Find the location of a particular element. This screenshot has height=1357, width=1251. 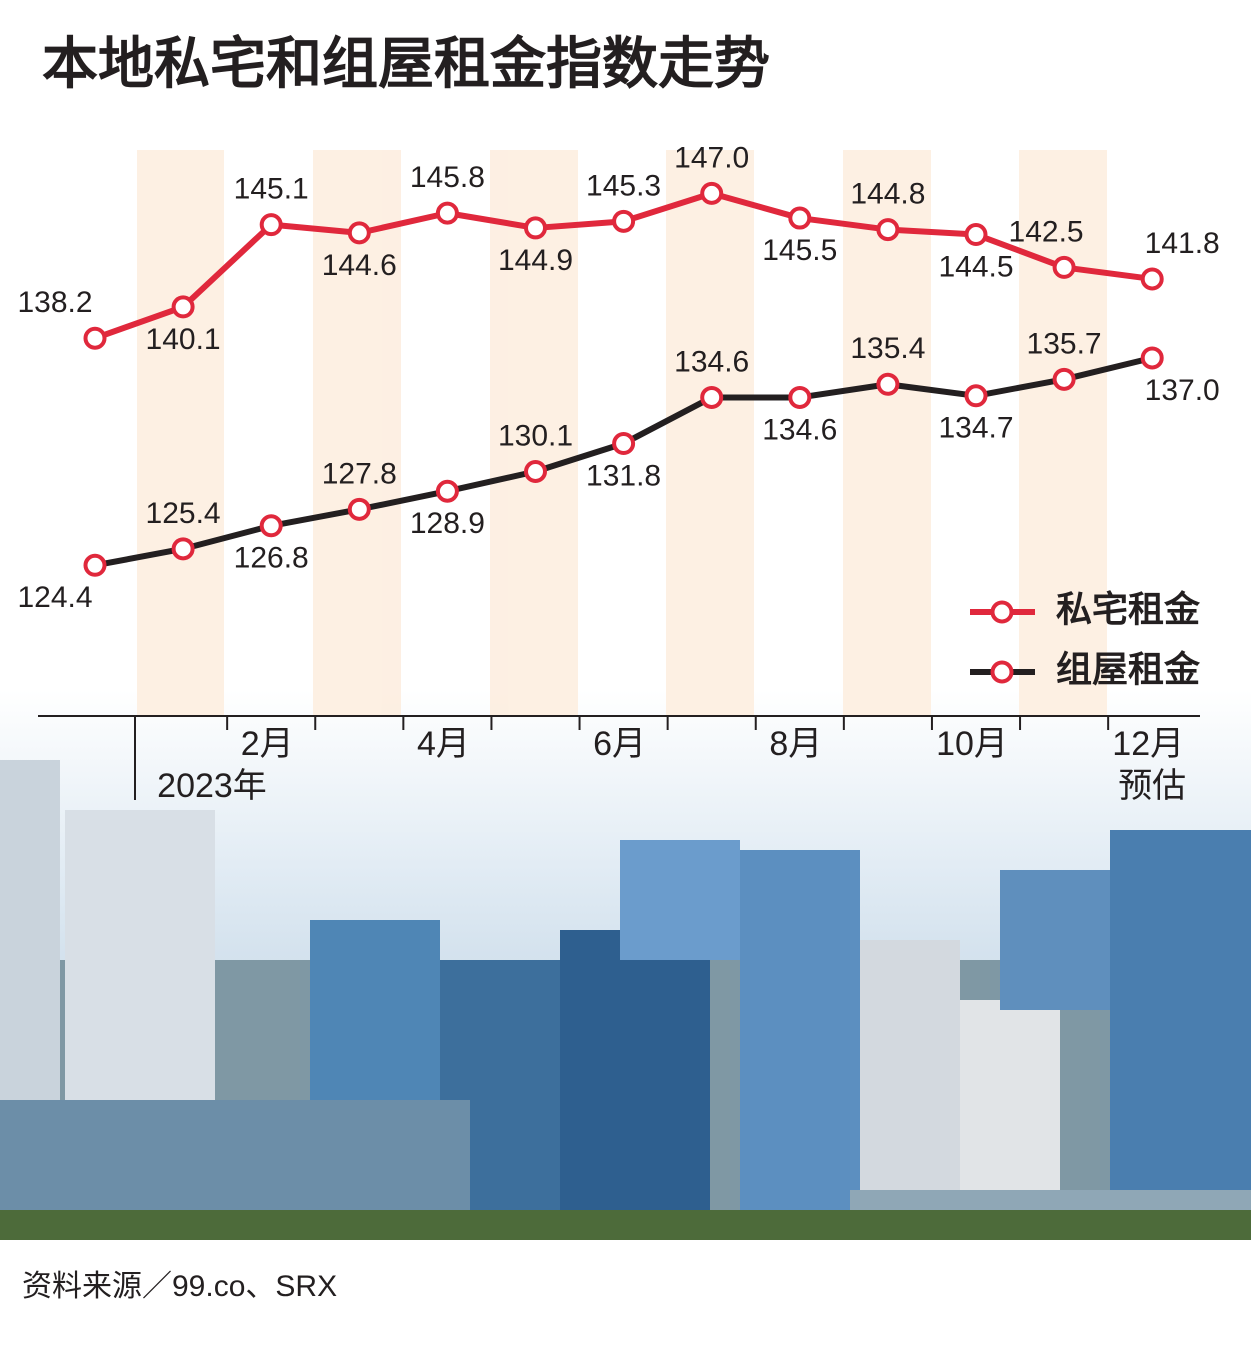

data-label: 135.4 is located at coordinates (887, 348).